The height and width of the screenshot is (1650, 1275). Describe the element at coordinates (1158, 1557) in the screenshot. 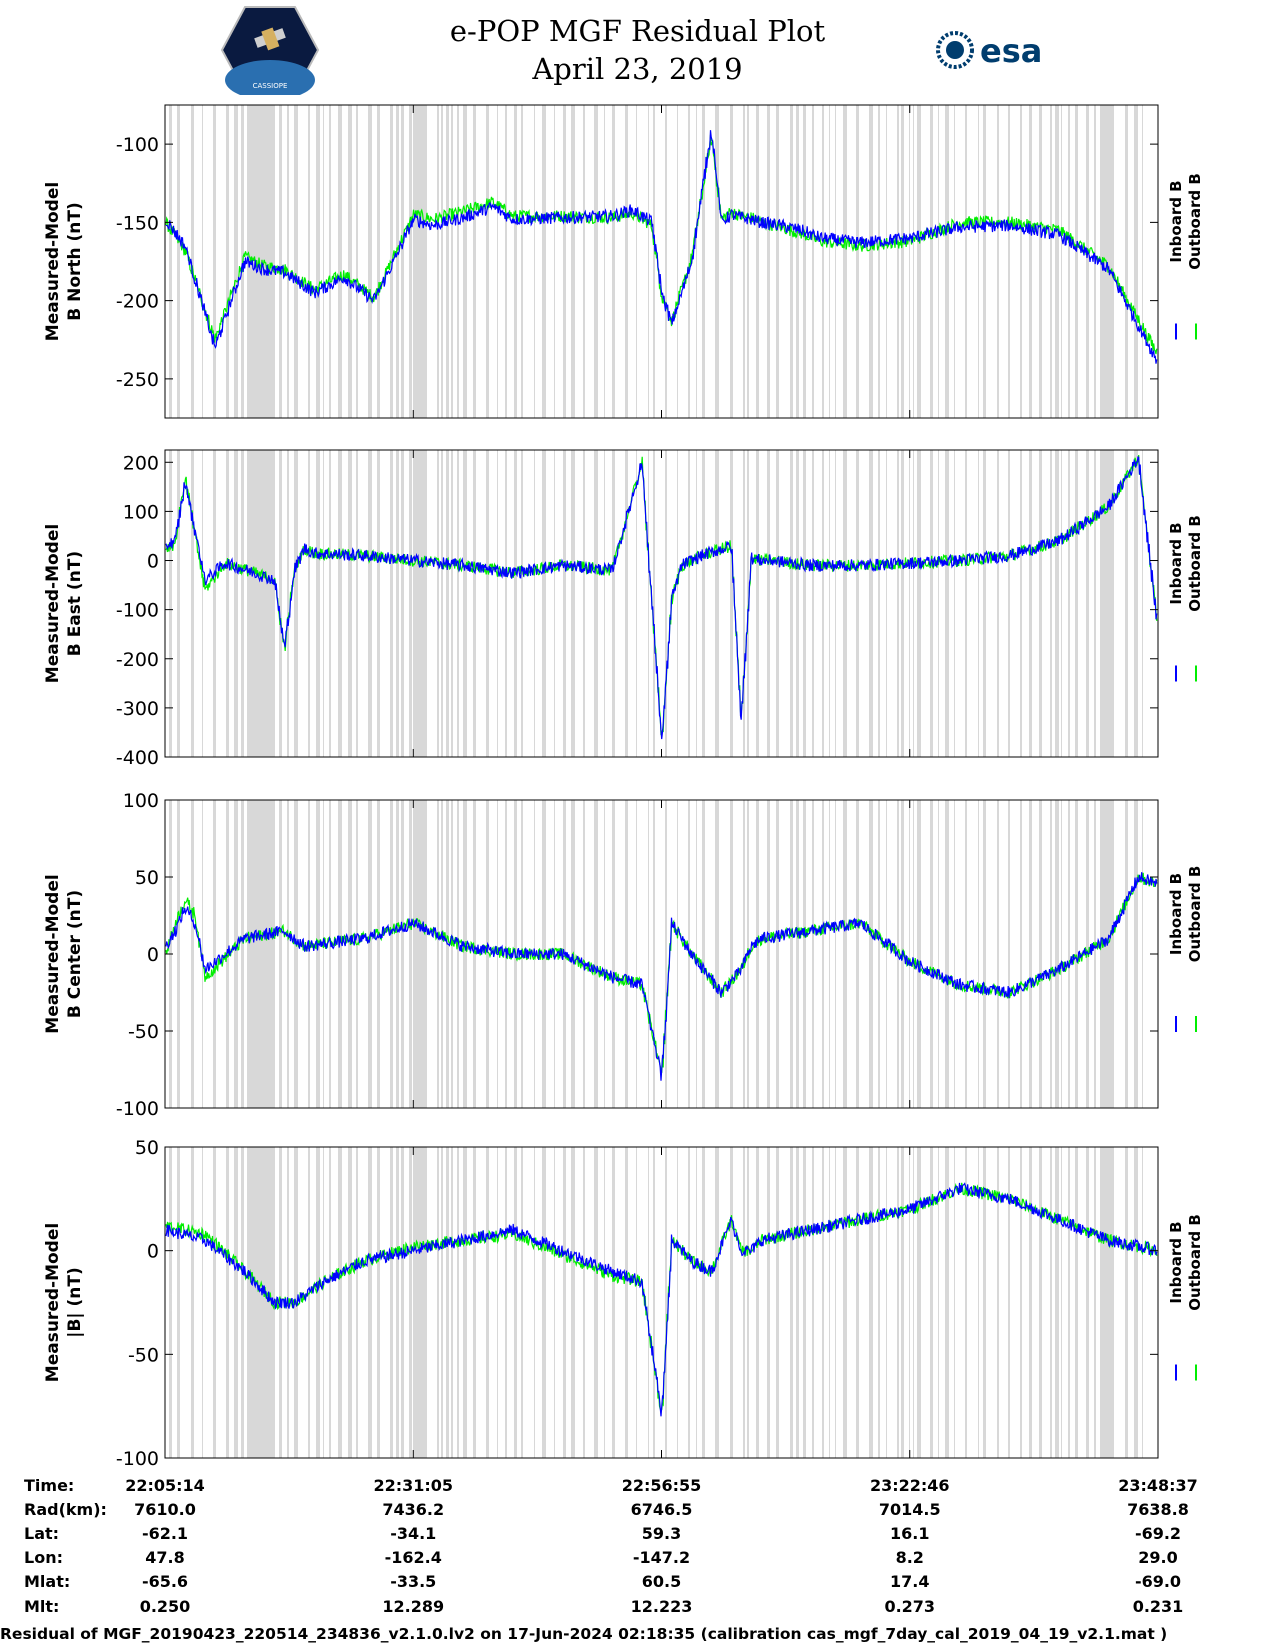

I see `table-cell: 29.0` at that location.